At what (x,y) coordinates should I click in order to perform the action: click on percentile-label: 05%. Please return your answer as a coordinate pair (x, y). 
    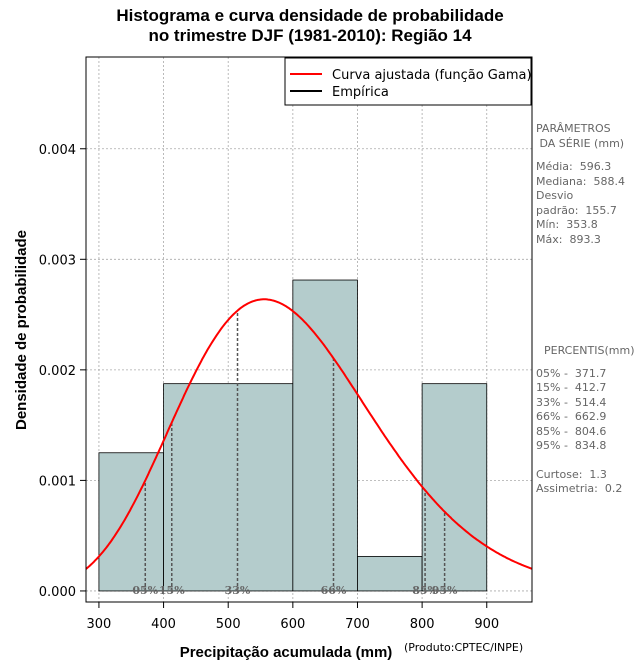
    Looking at the image, I should click on (145, 590).